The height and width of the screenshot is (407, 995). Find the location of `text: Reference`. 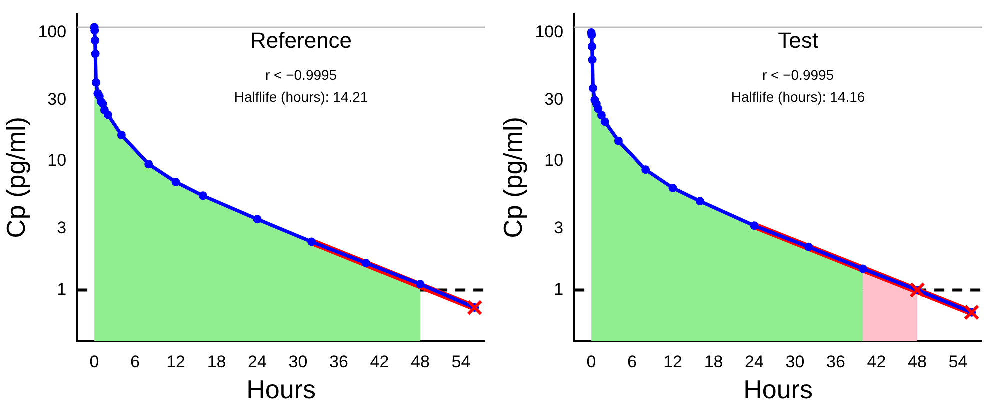

text: Reference is located at coordinates (301, 41).